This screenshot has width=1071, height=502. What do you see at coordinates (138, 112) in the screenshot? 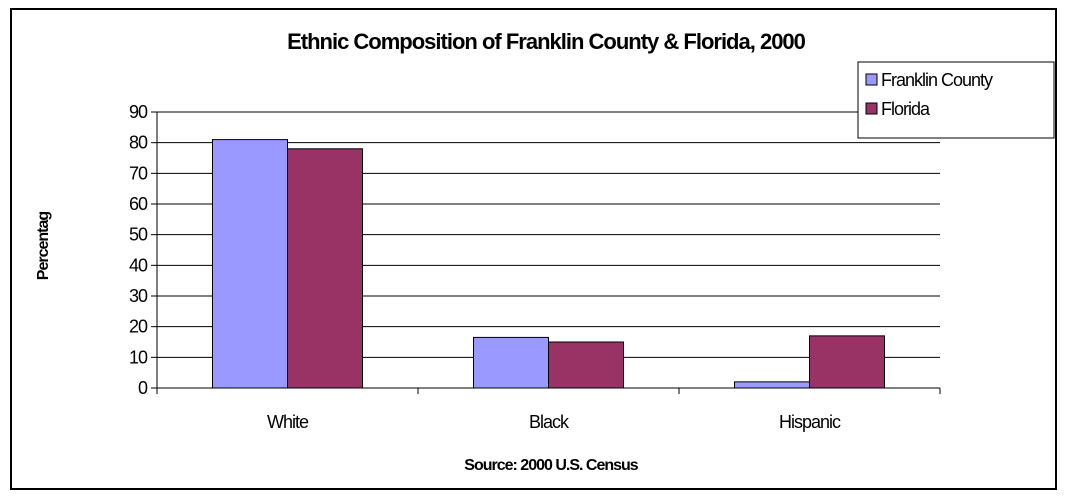
I see `y-tick-label: 90` at bounding box center [138, 112].